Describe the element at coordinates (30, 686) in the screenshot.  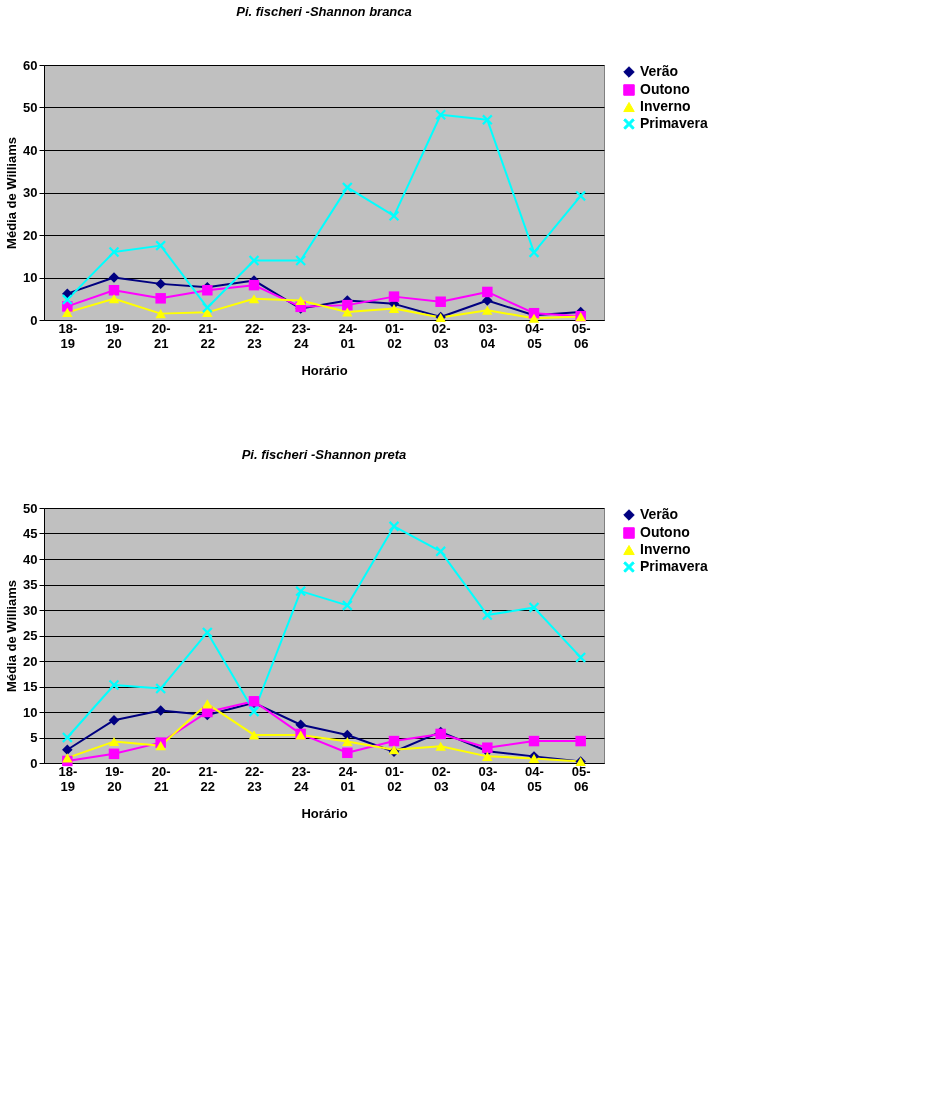
I see `y-tick-label: 15` at that location.